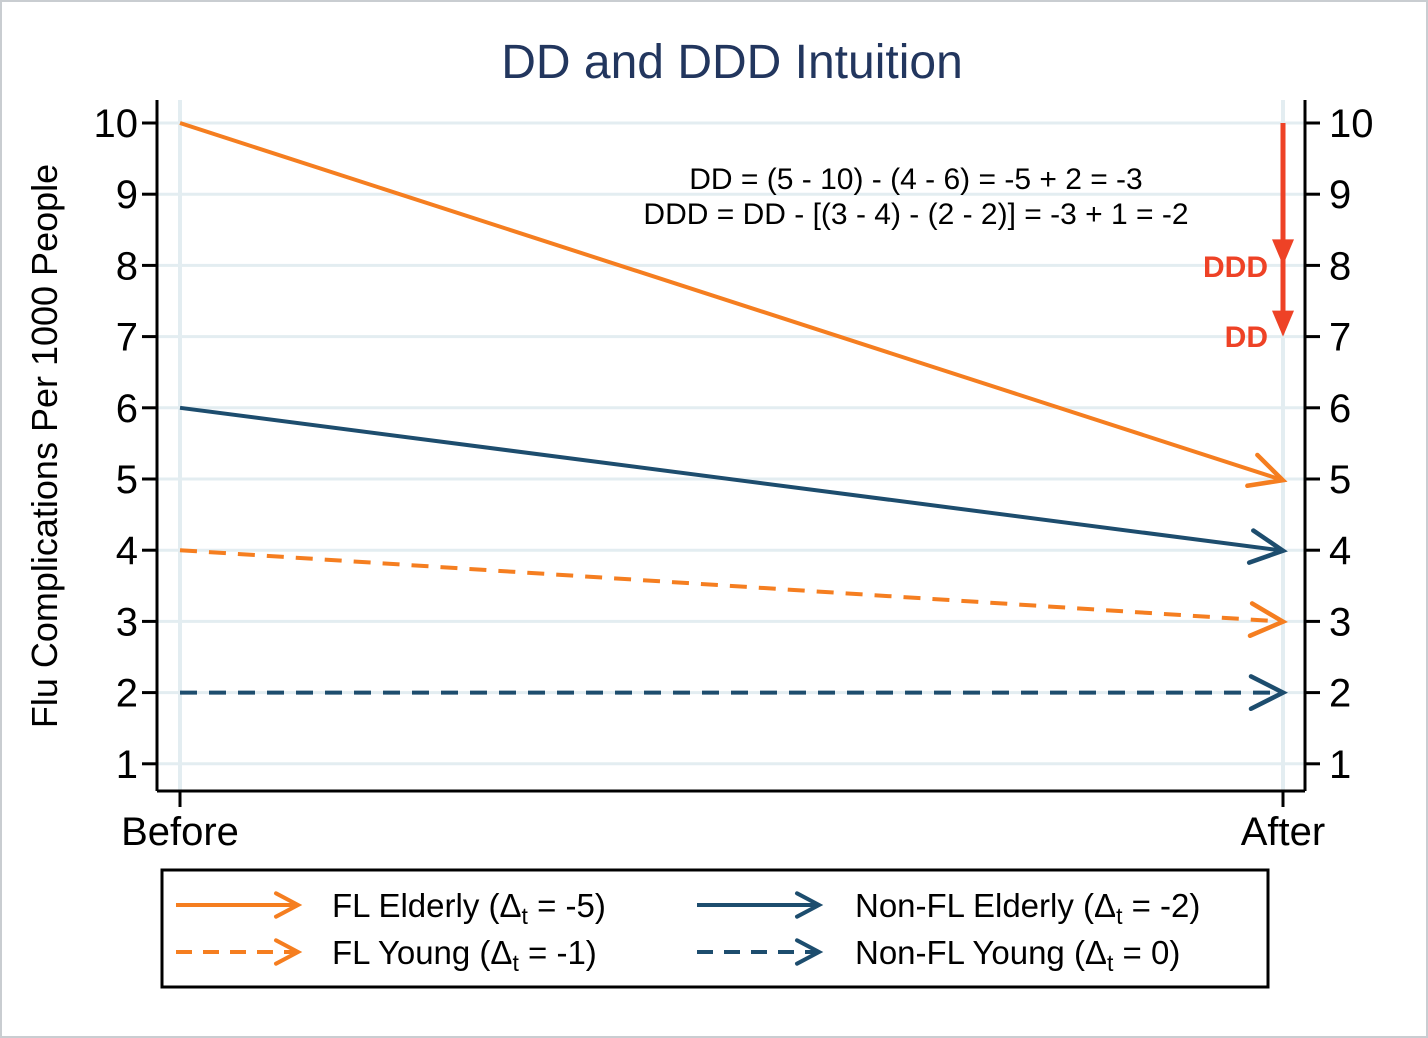  What do you see at coordinates (427, 905) in the screenshot?
I see `legend-label-part: FL Elderly (Δ` at bounding box center [427, 905].